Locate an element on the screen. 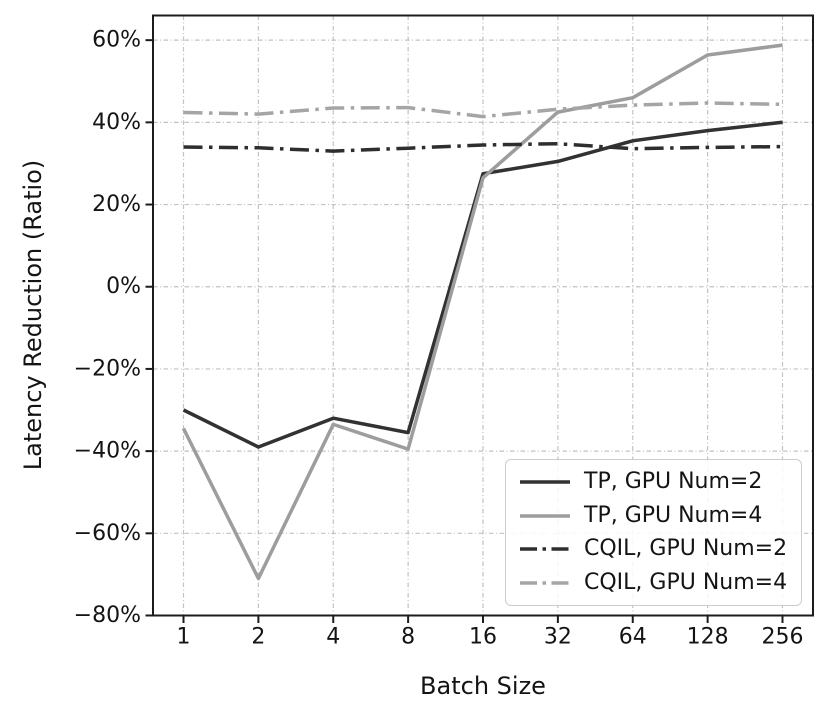 The image size is (830, 712). legend-item-cqil-gpu-num-4: CQIL, GPU Num=4 is located at coordinates (655, 583).